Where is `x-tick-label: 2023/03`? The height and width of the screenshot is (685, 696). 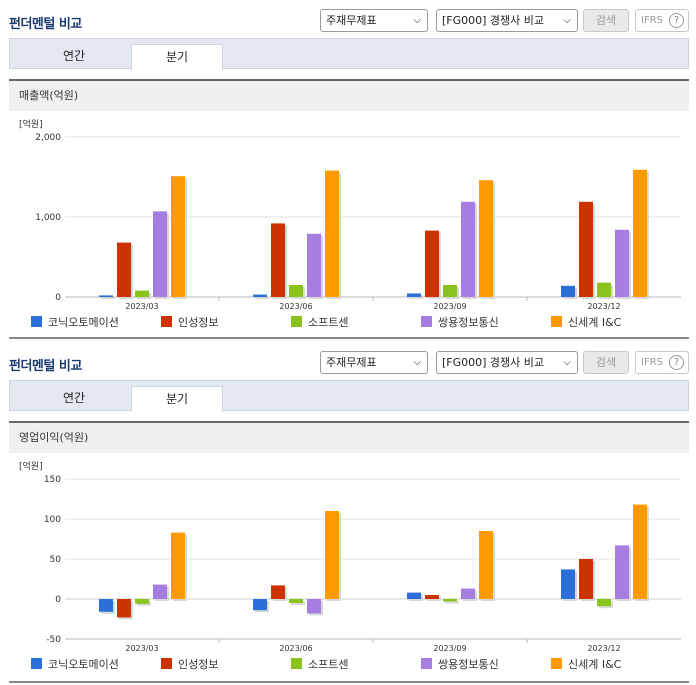 x-tick-label: 2023/03 is located at coordinates (141, 648).